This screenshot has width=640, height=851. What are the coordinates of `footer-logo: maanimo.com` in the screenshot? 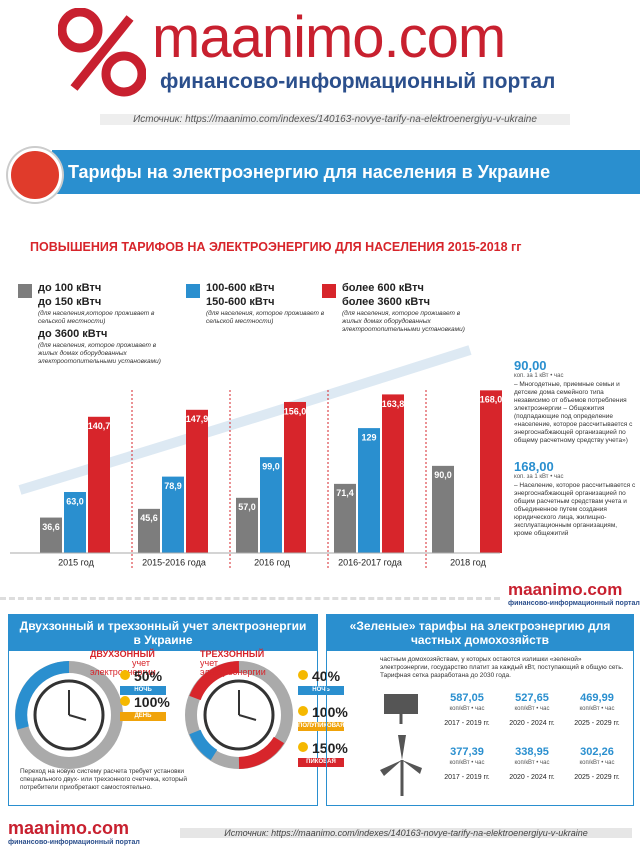 It's located at (69, 828).